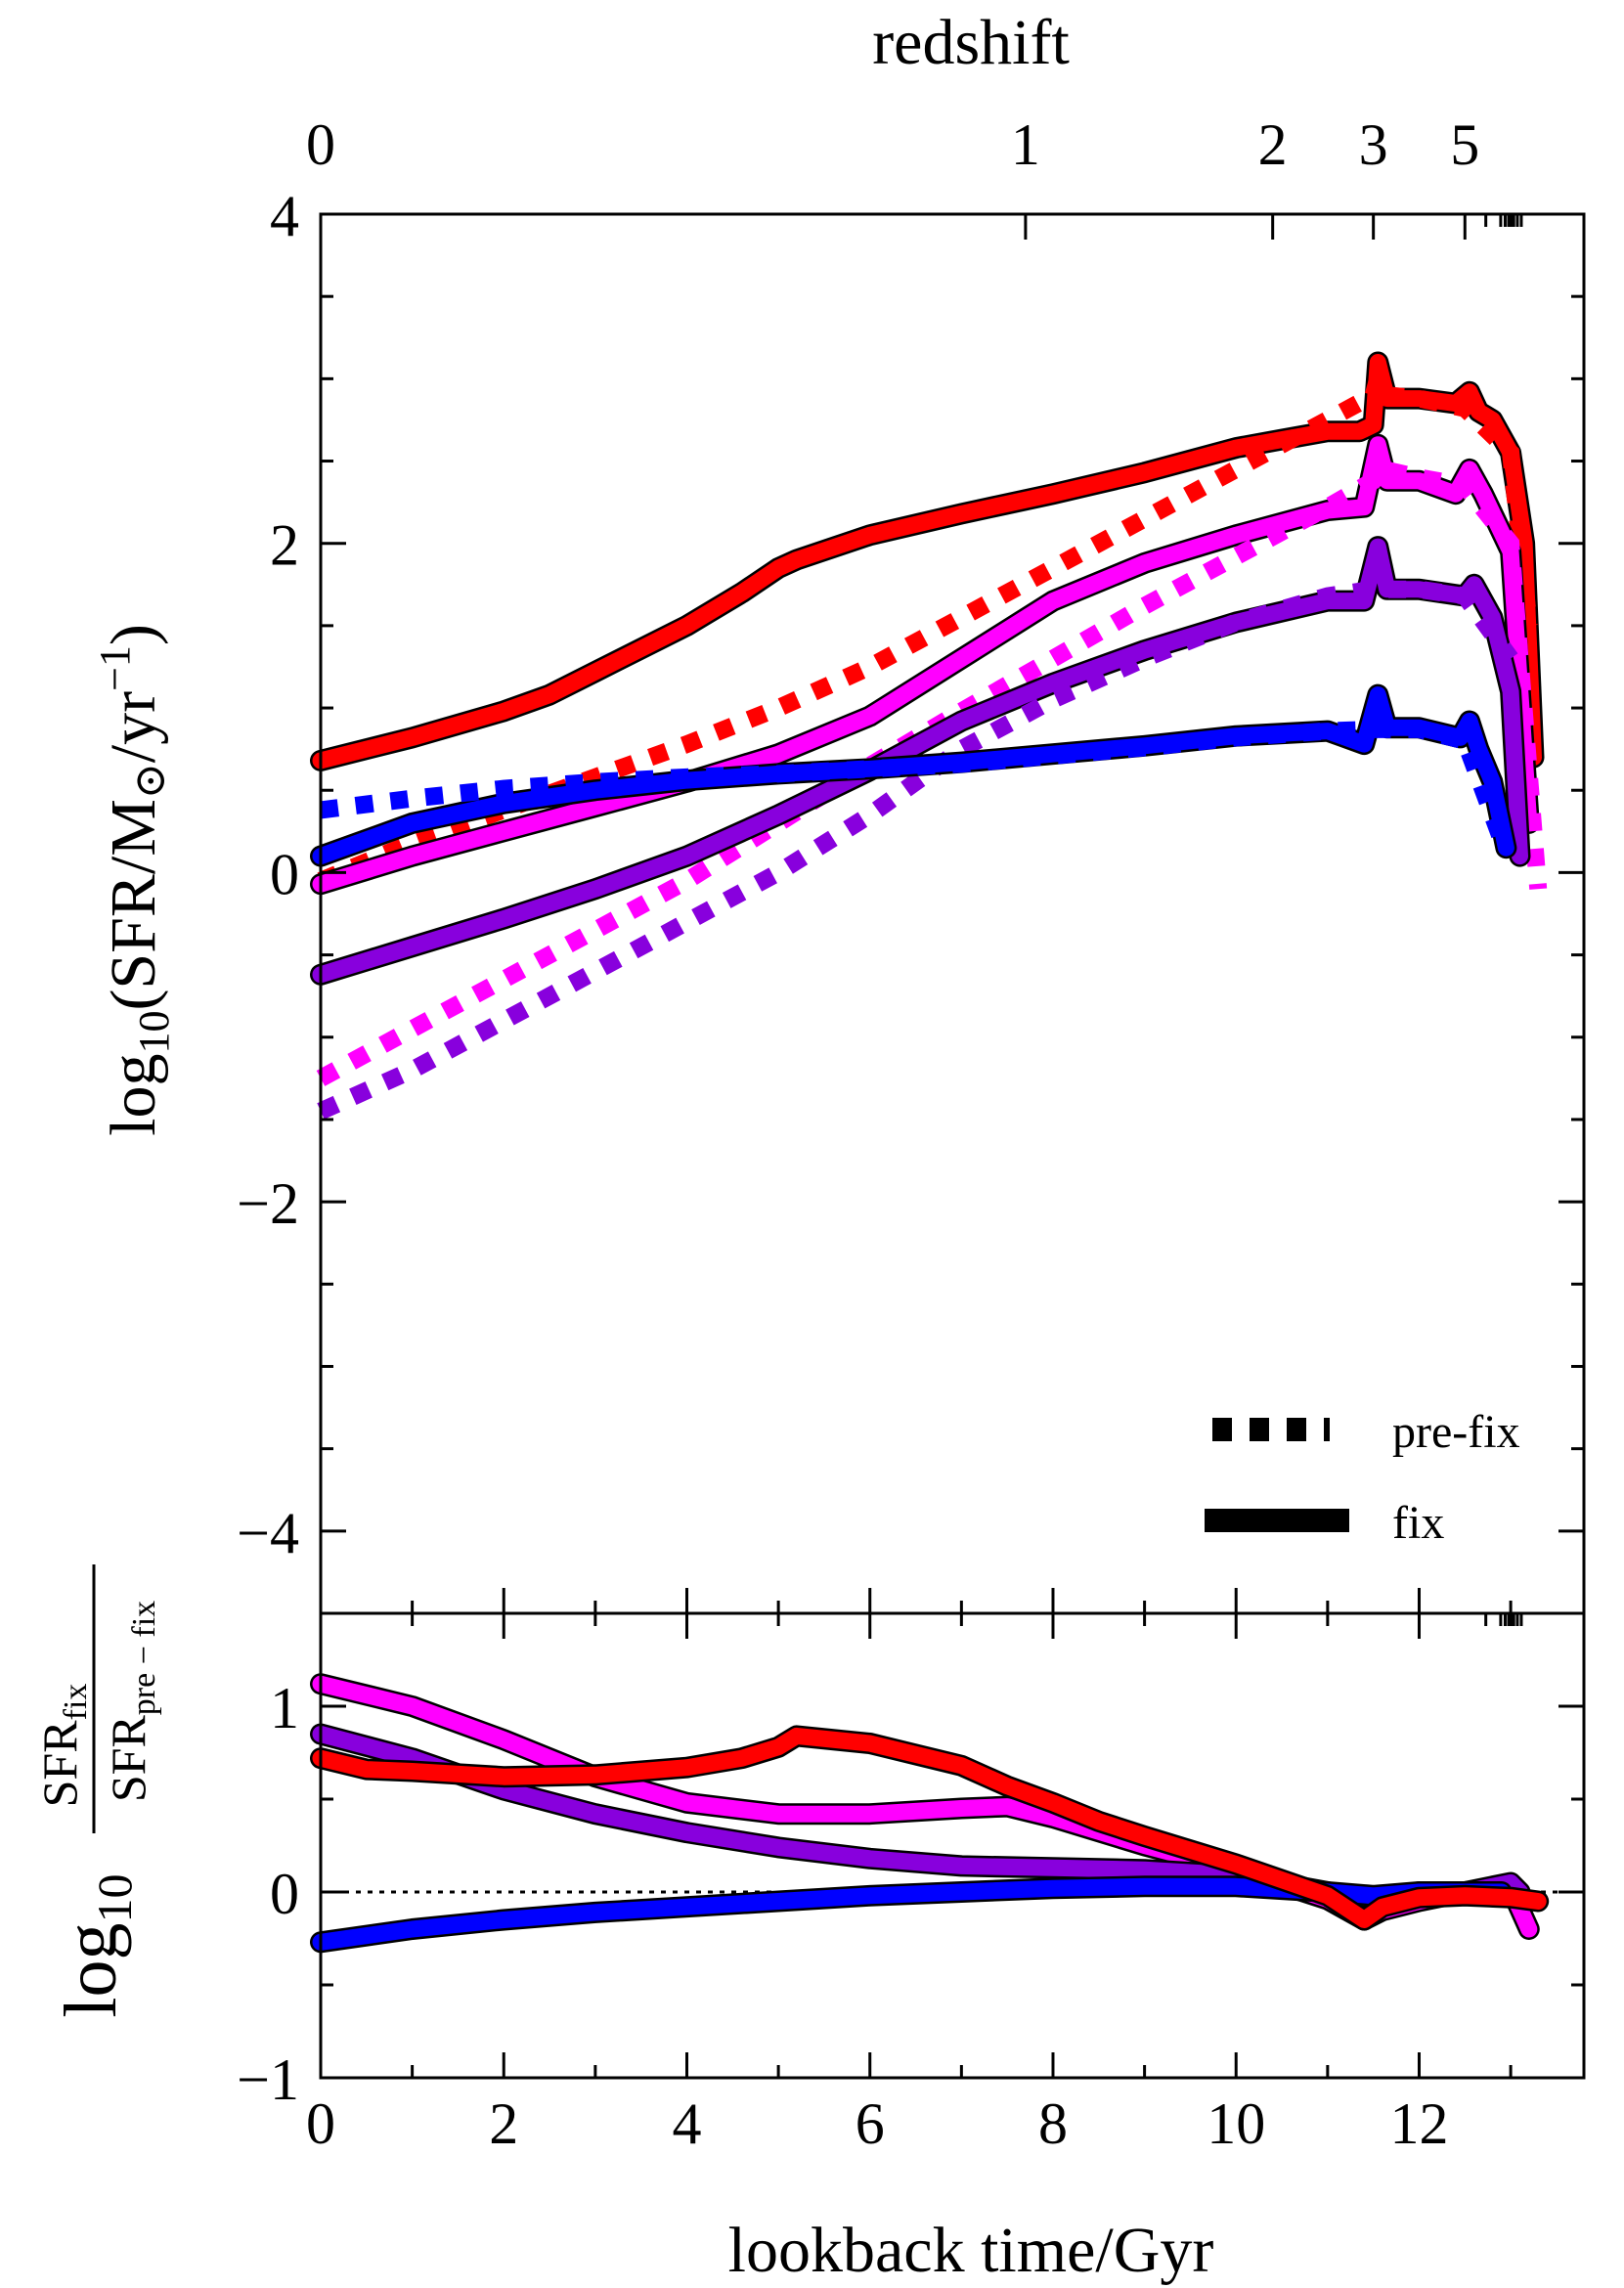  I want to click on x-tick-label: 10, so click(1236, 2123).